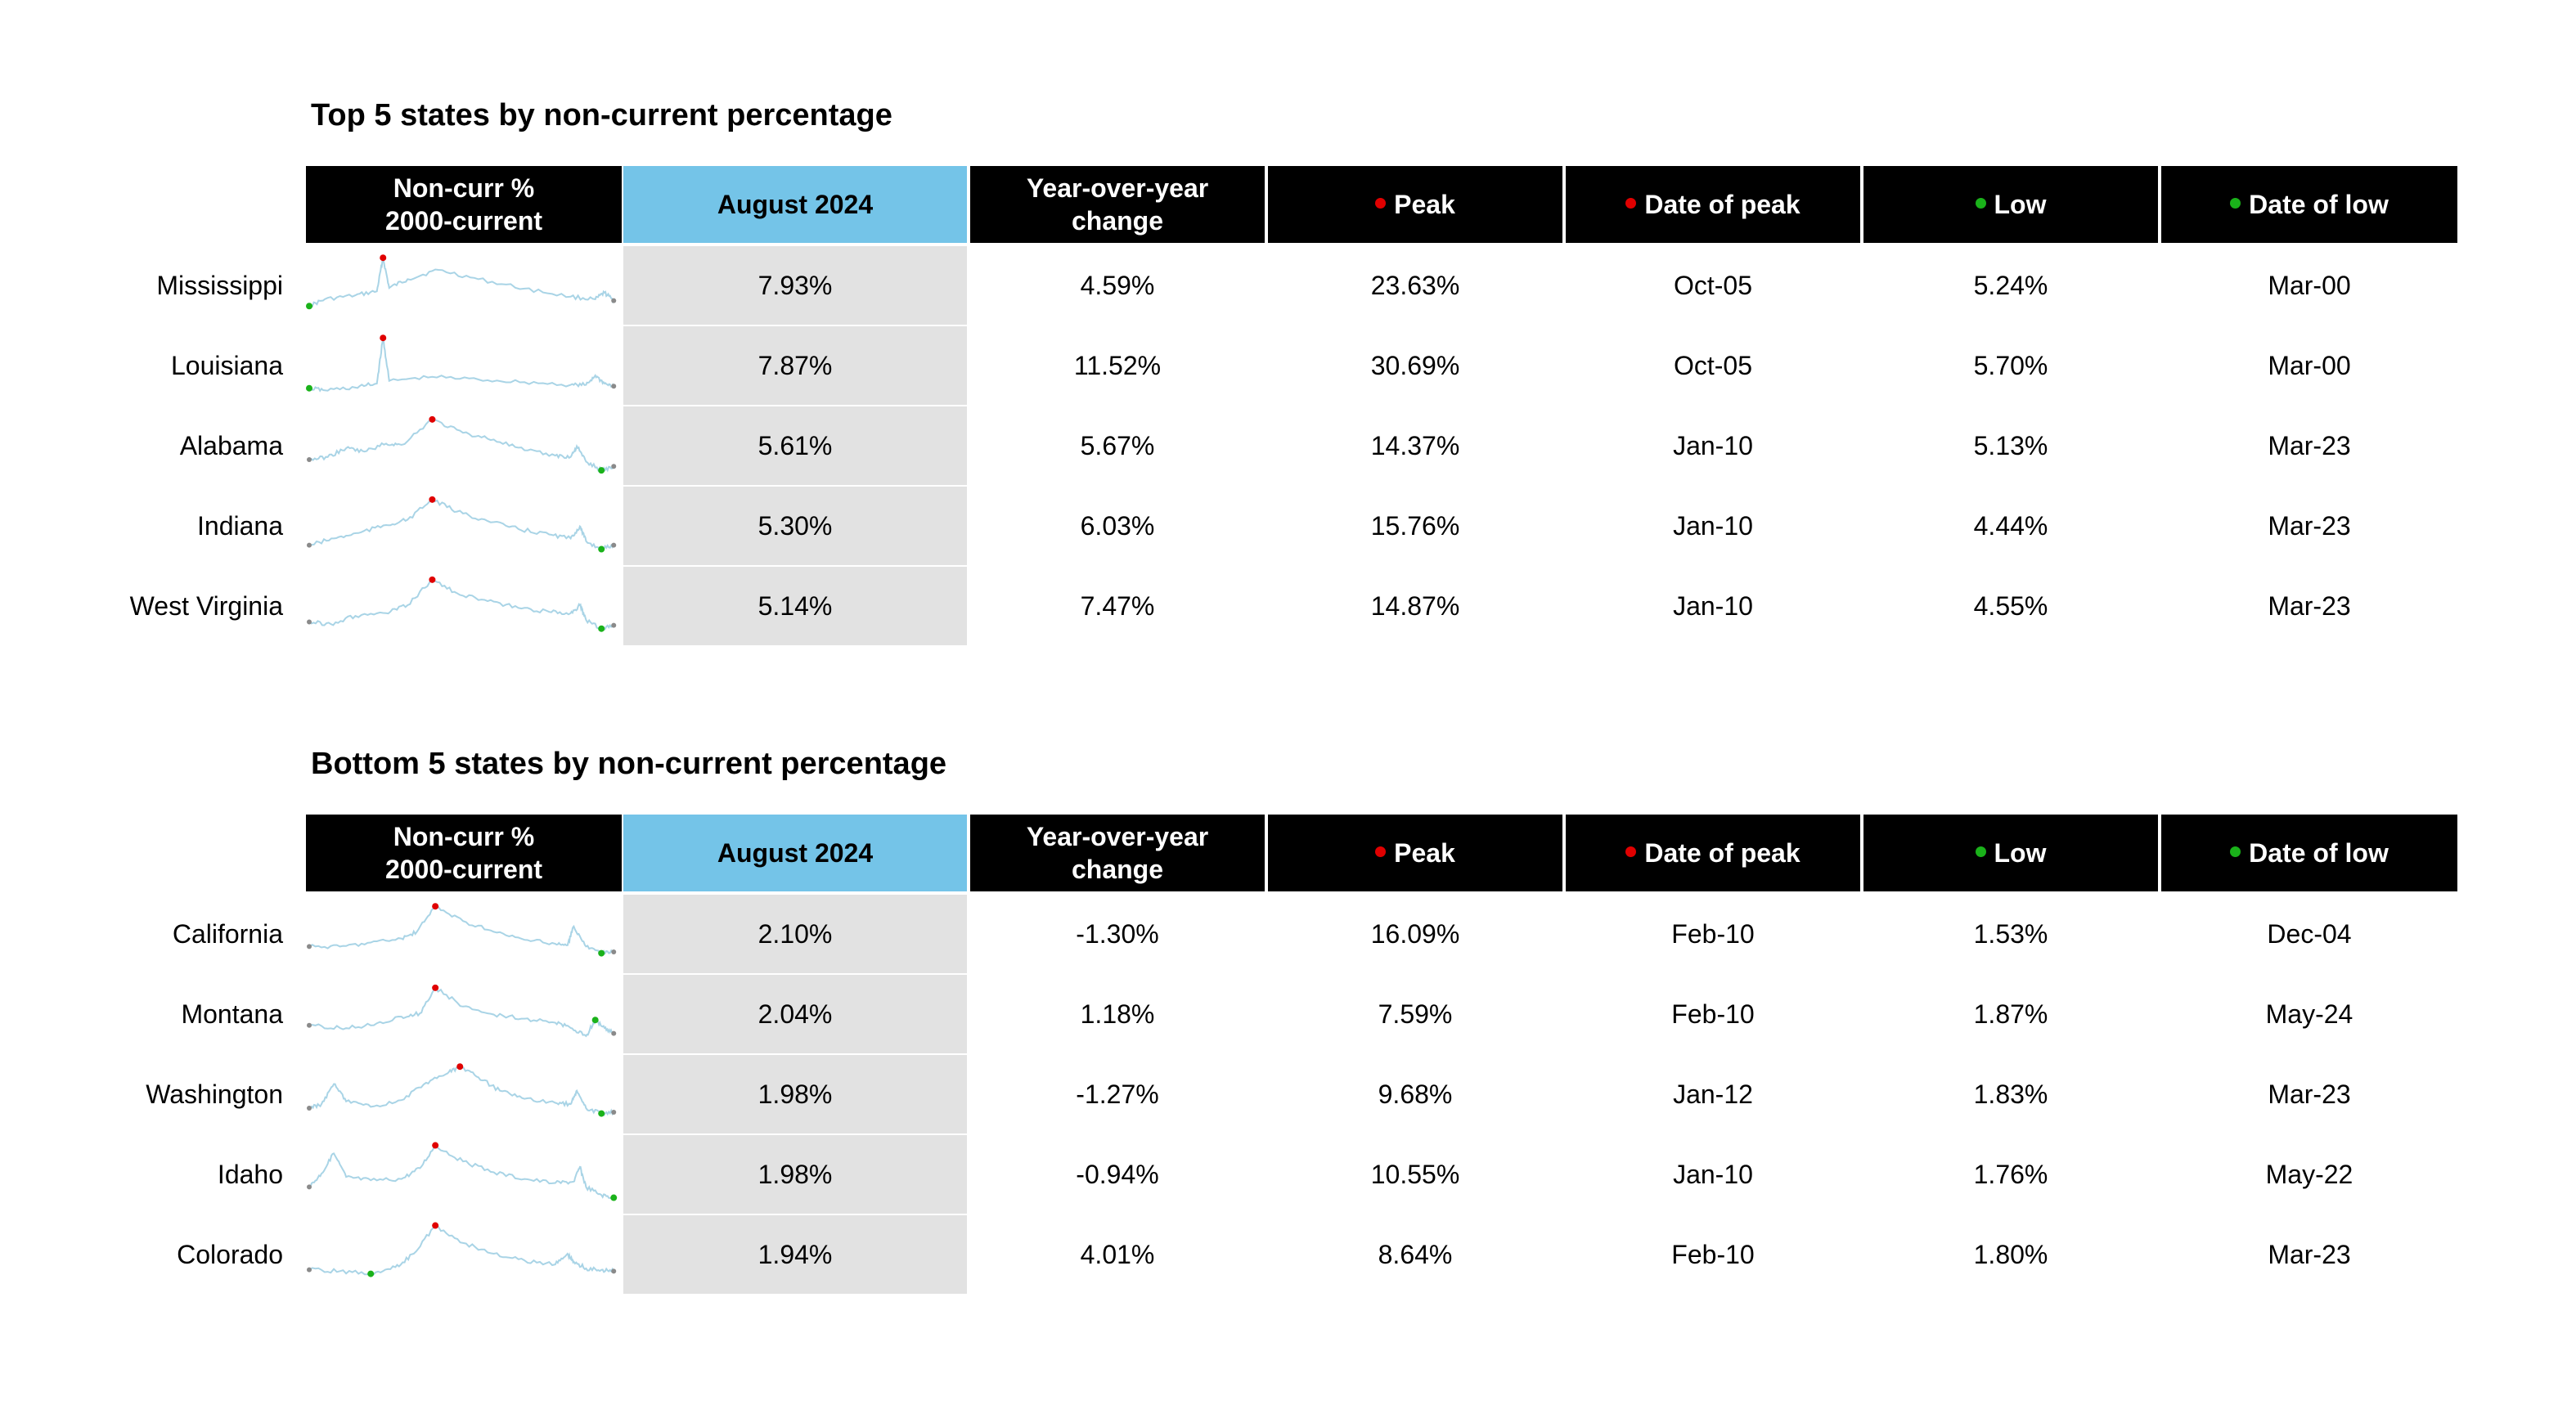  What do you see at coordinates (219, 285) in the screenshot?
I see `state-name: Mississippi` at bounding box center [219, 285].